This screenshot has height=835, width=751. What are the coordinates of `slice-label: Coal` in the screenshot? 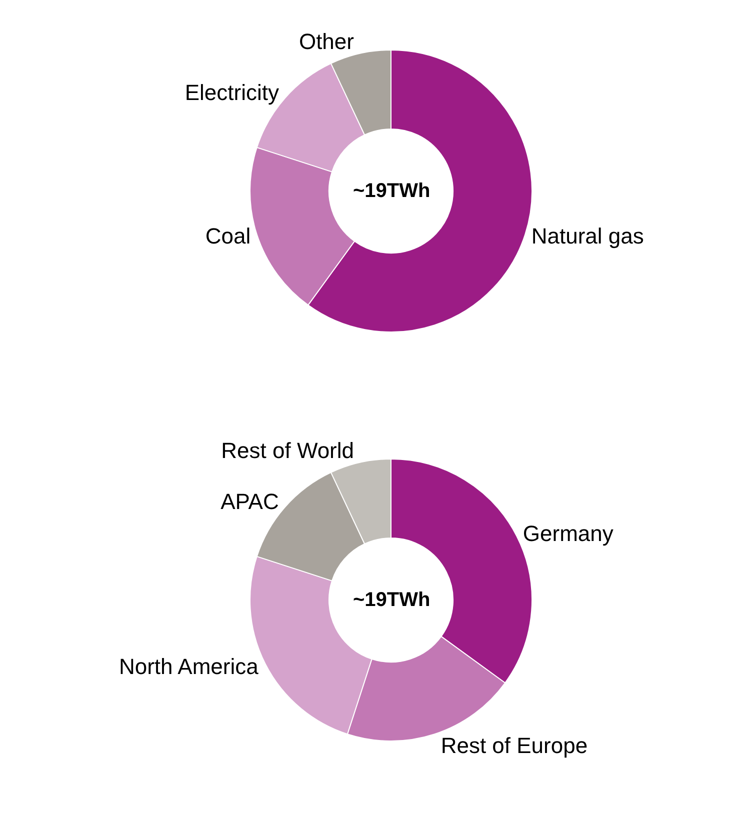 It's located at (228, 235).